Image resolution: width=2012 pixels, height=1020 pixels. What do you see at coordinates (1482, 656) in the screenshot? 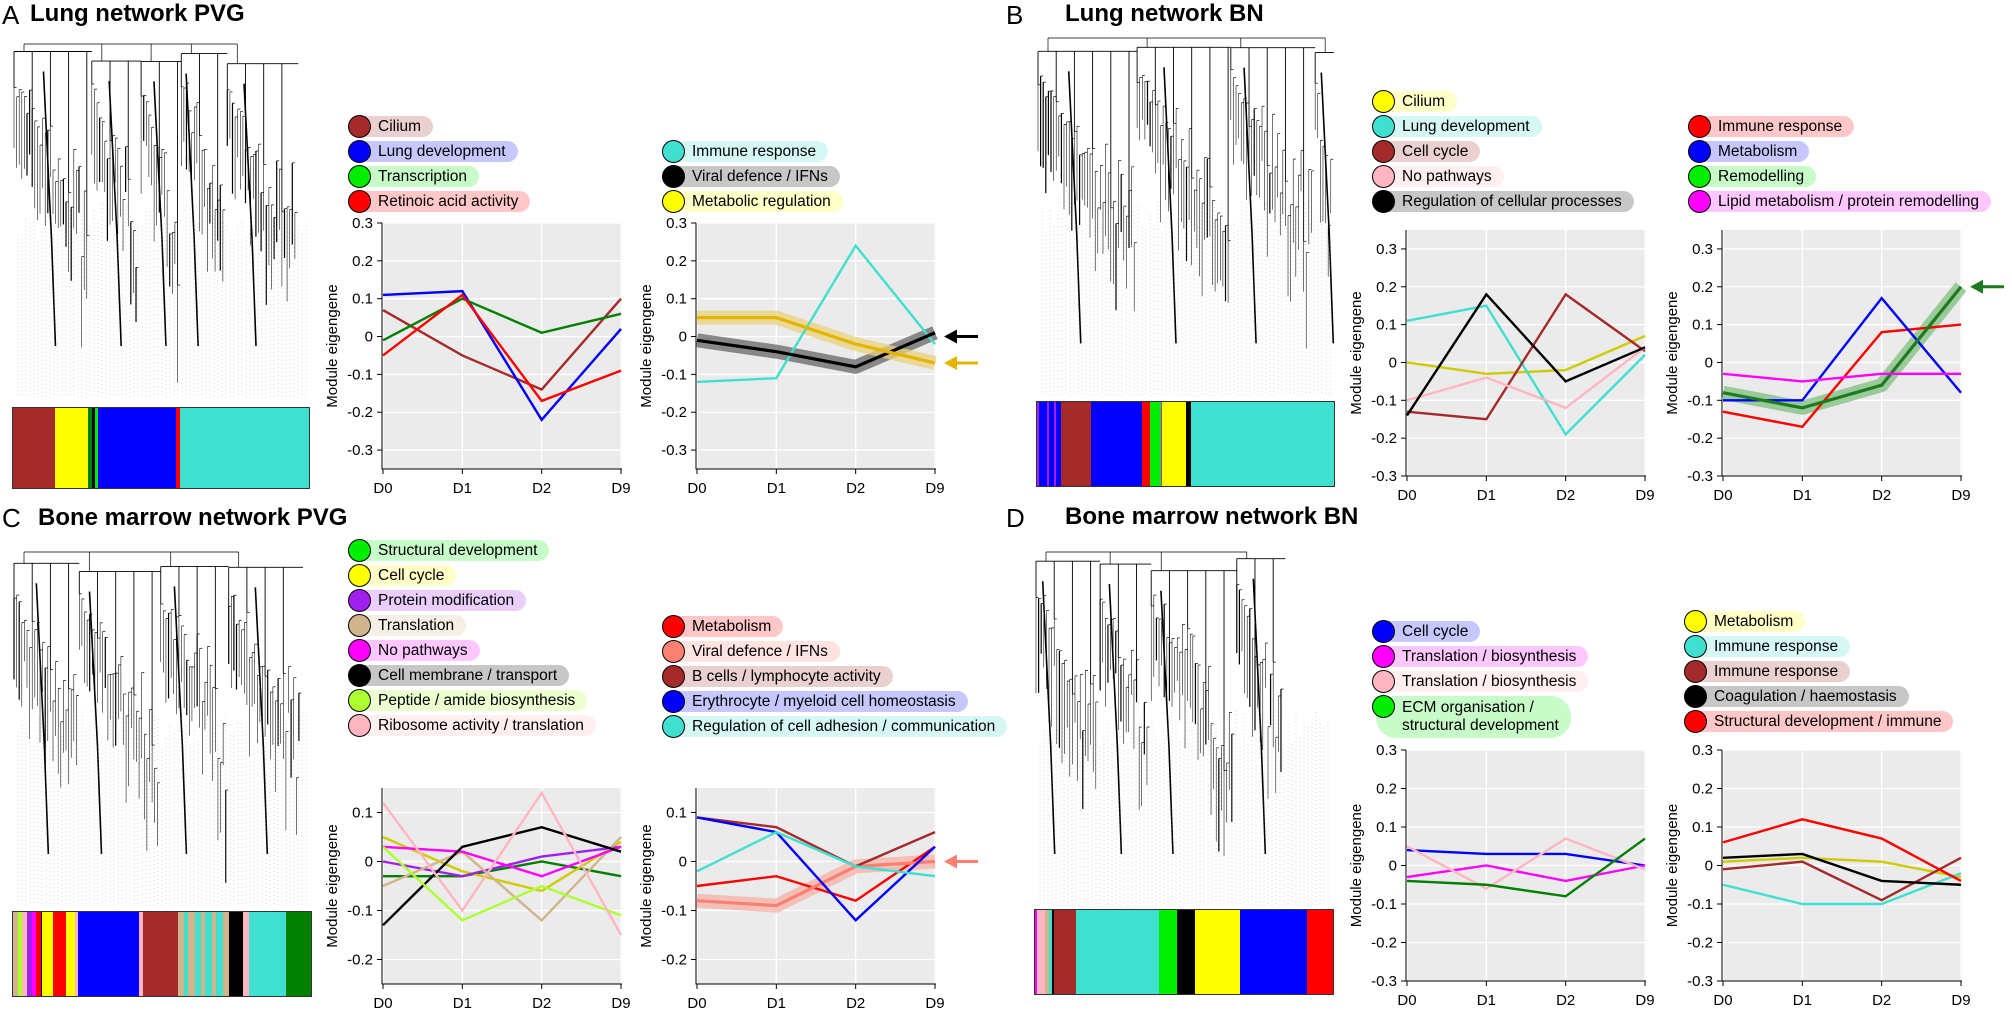
I see `legend-pill: Translation / biosynthesis` at bounding box center [1482, 656].